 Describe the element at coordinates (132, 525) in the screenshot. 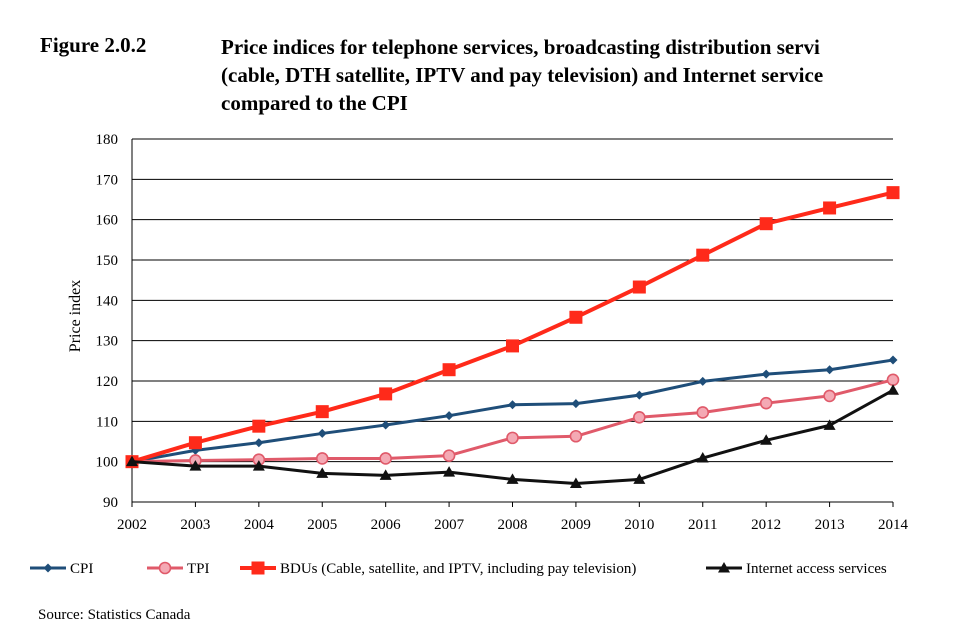

I see `x-tick-2002: 2002` at that location.